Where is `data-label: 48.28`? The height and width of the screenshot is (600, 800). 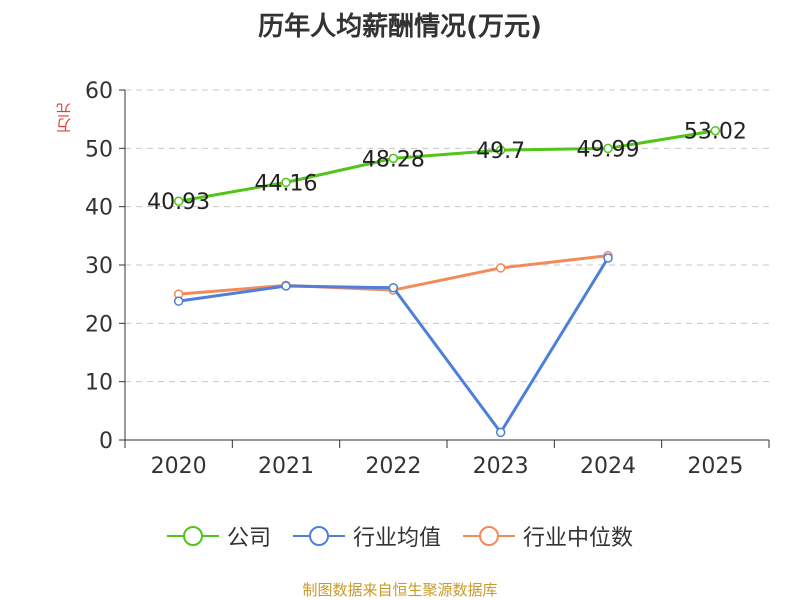 data-label: 48.28 is located at coordinates (393, 159).